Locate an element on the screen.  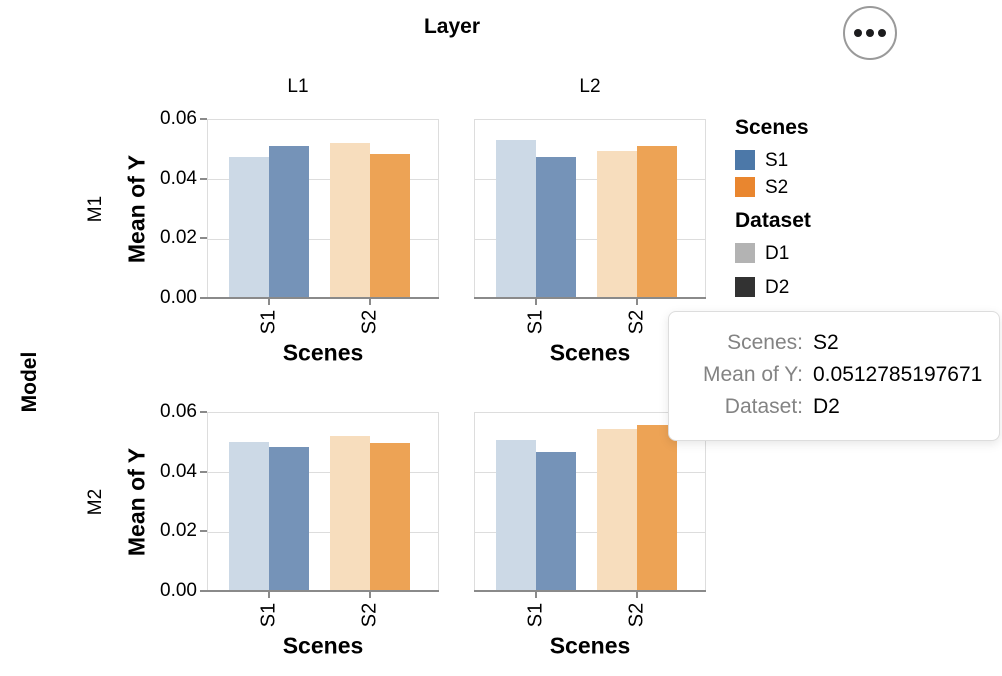
bar-M2-L1-S1-D2 is located at coordinates (289, 518).